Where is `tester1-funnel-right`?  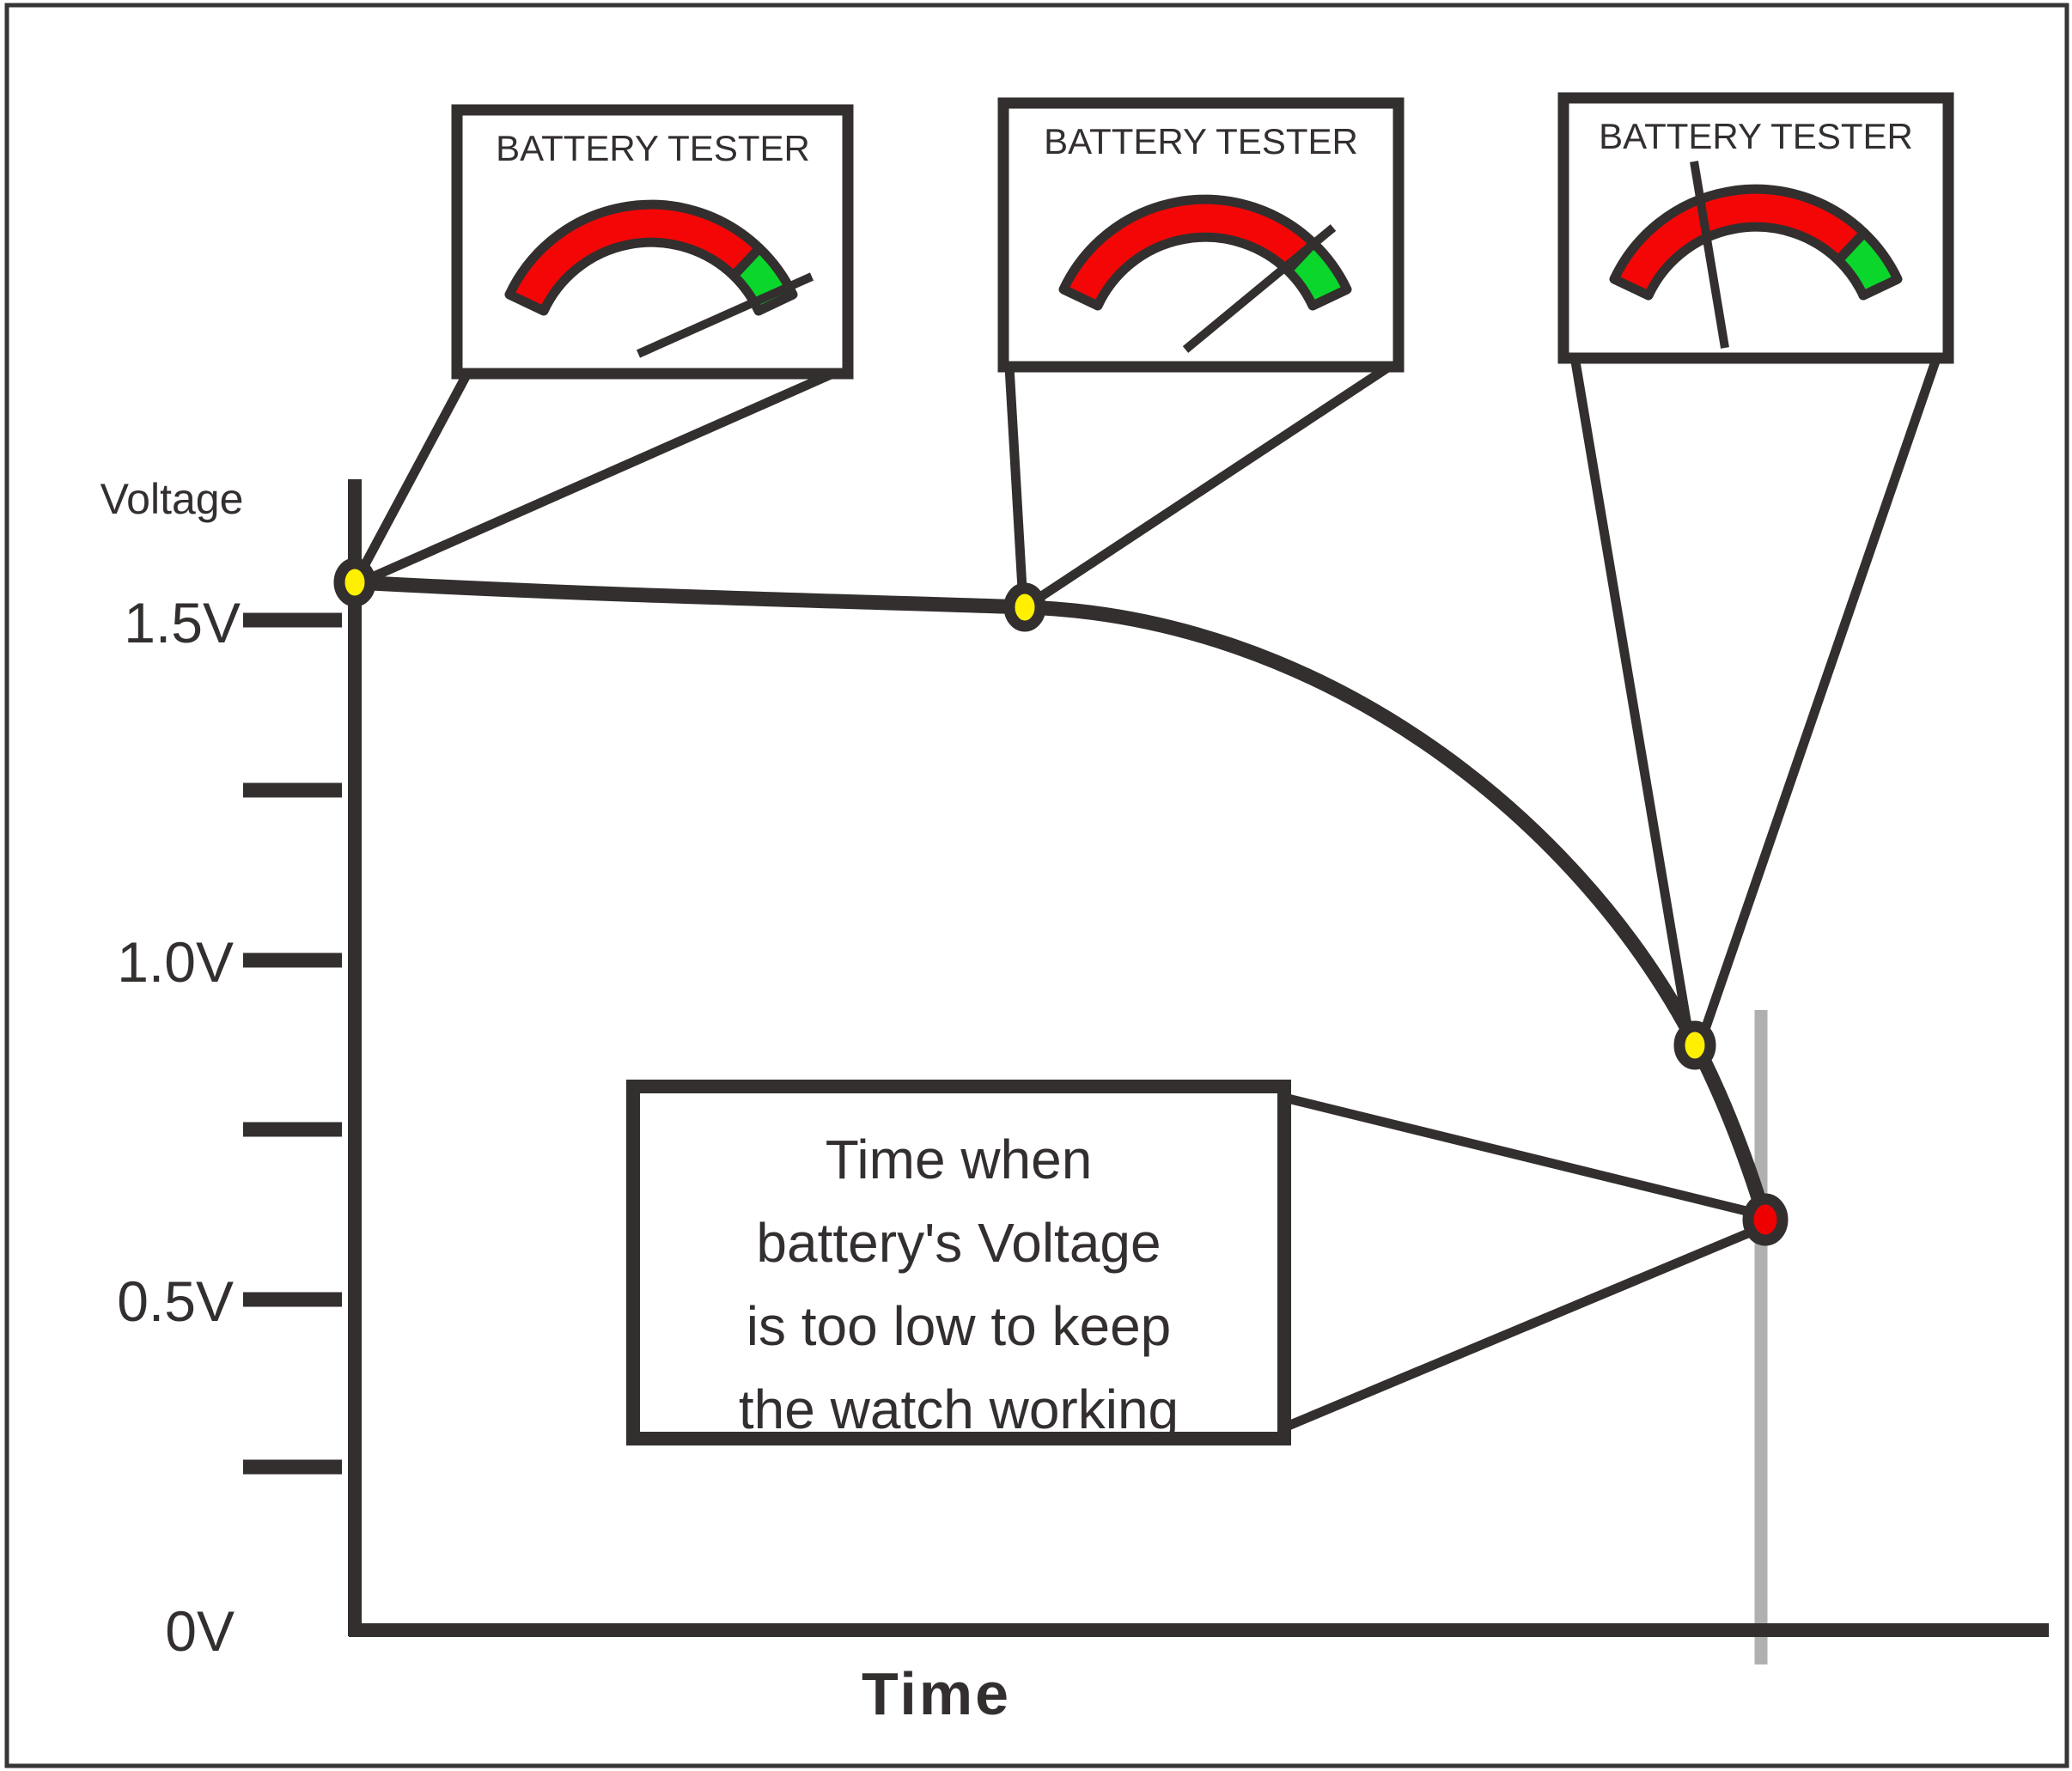
tester1-funnel-right is located at coordinates (600, 476).